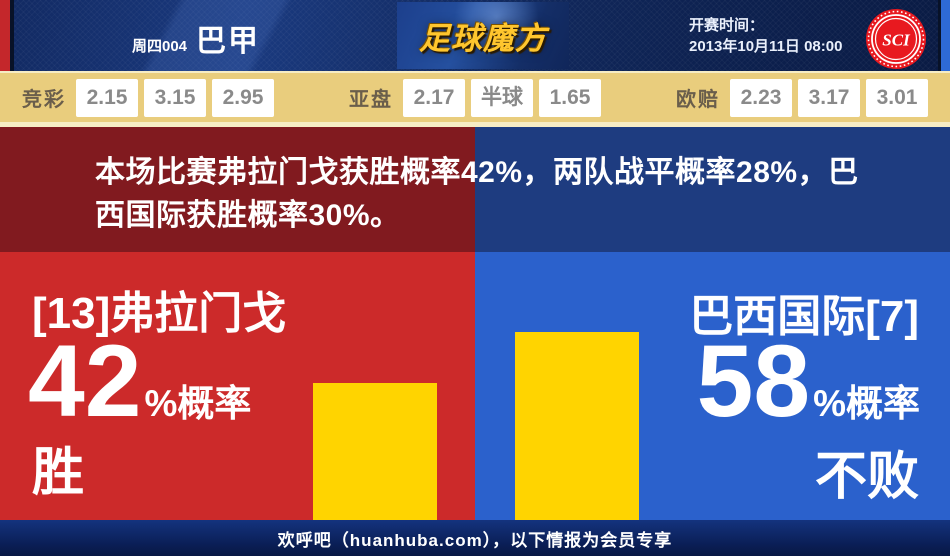 The width and height of the screenshot is (950, 556). What do you see at coordinates (237, 189) in the screenshot?
I see `summary-background-left` at bounding box center [237, 189].